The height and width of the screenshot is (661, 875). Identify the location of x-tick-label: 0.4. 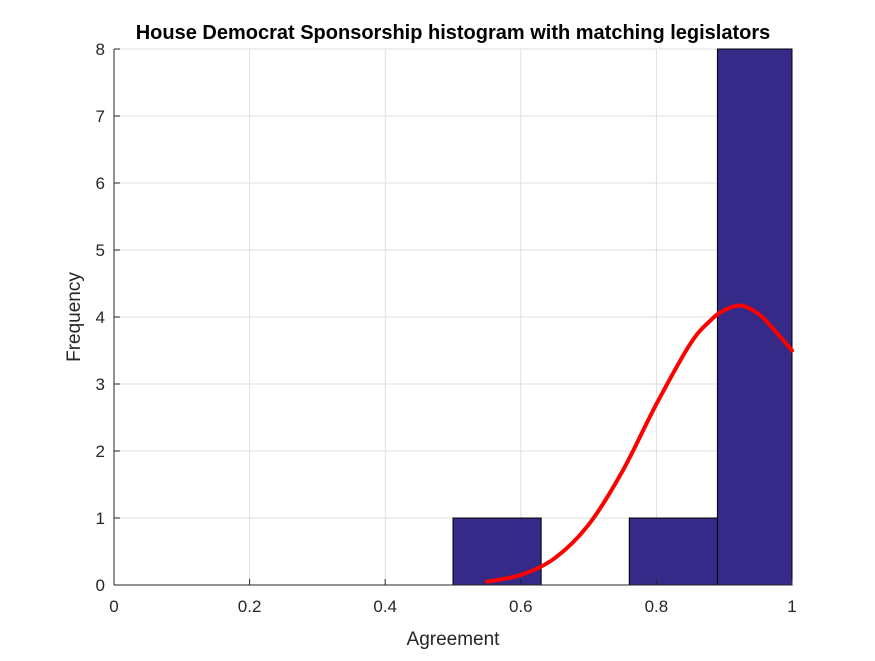
(385, 606).